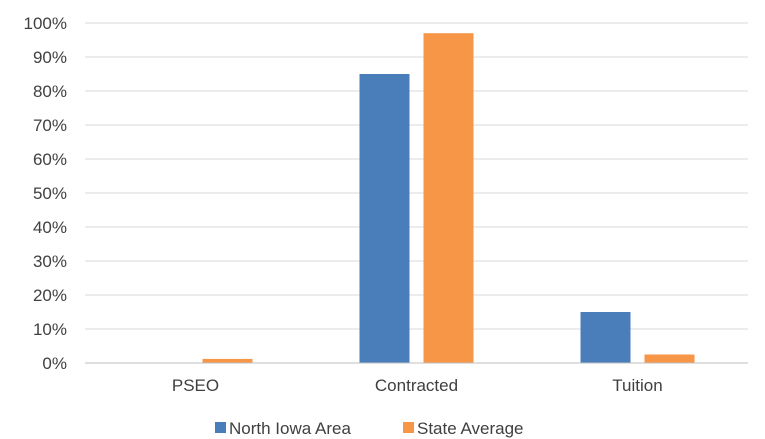 The width and height of the screenshot is (765, 439). I want to click on y-tick-label: 70%, so click(50, 125).